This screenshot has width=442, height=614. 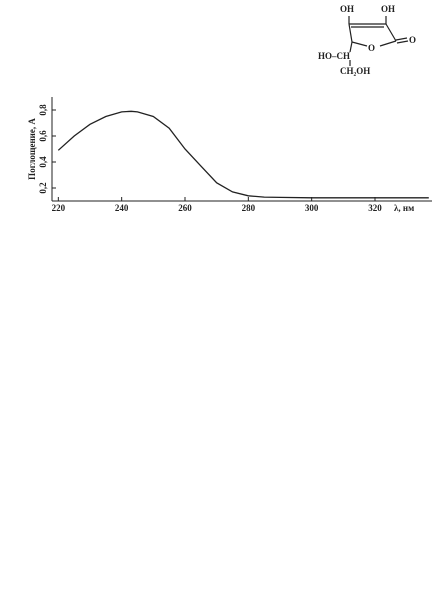 What do you see at coordinates (43, 188) in the screenshot?
I see `y-tick-label: 0,2` at bounding box center [43, 188].